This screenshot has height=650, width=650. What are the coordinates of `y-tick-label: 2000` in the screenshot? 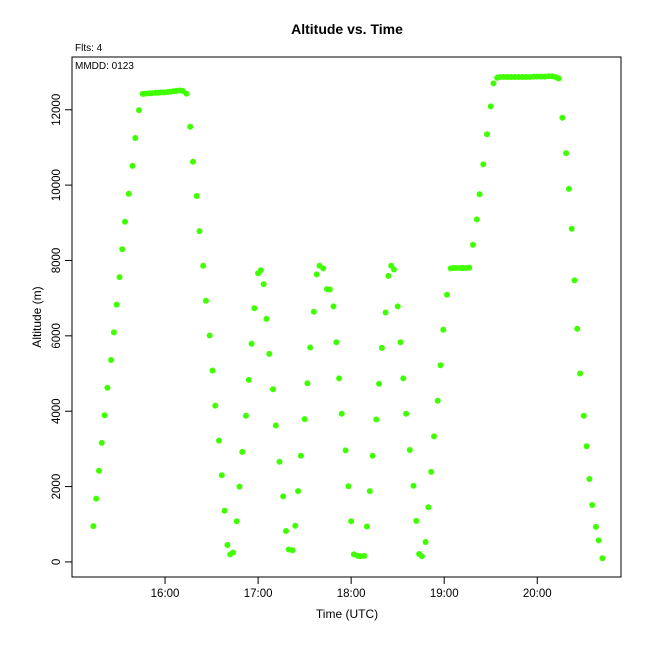 It's located at (57, 487).